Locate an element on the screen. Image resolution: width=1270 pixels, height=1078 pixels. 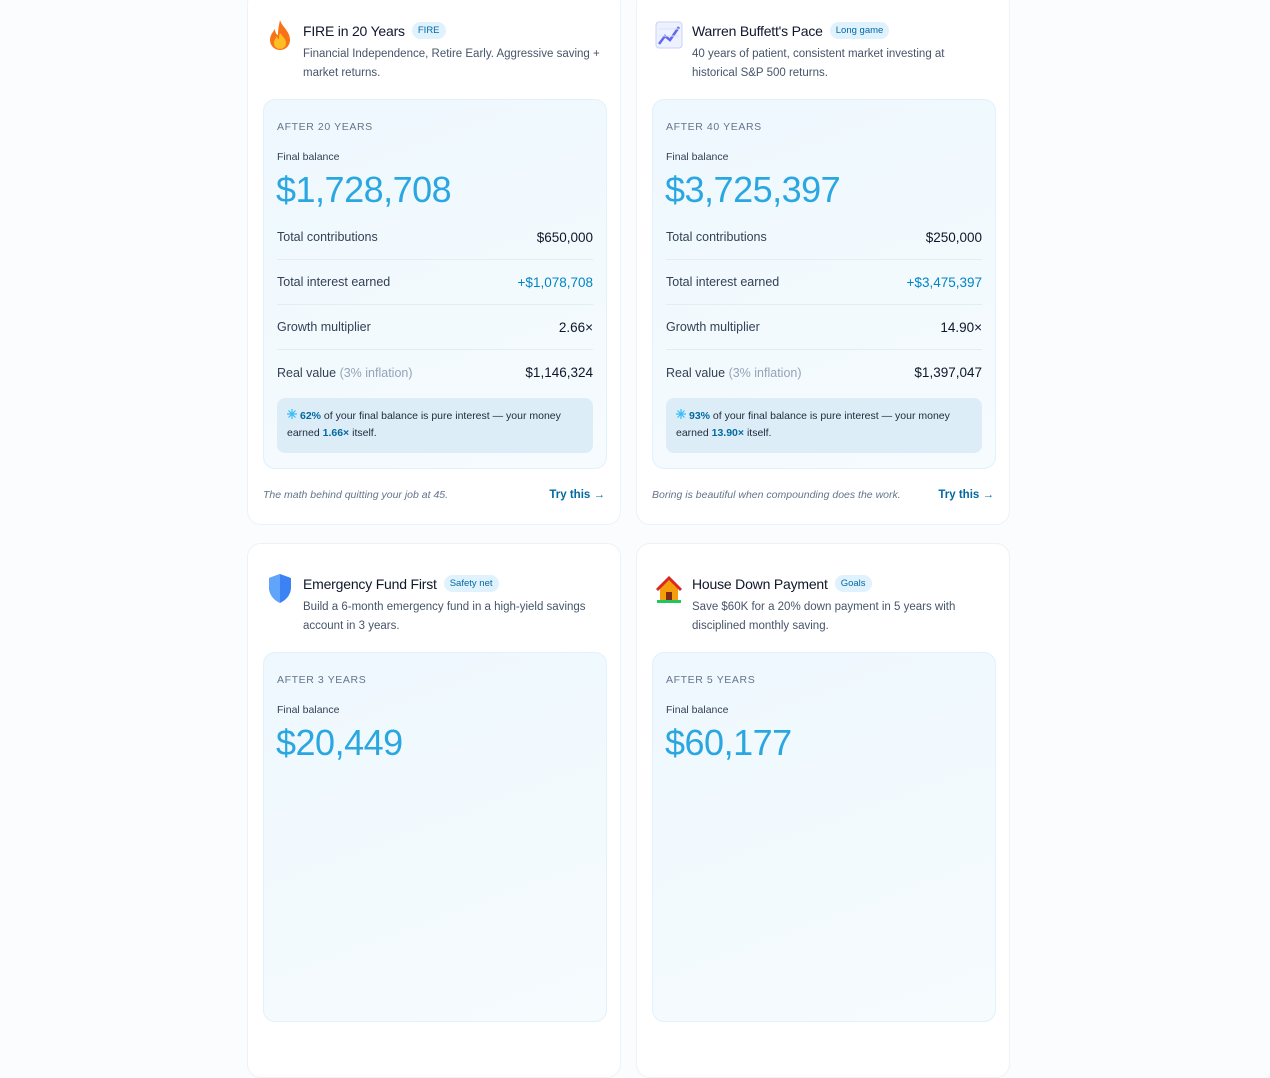
insight-multiple: 1.66× is located at coordinates (336, 433).